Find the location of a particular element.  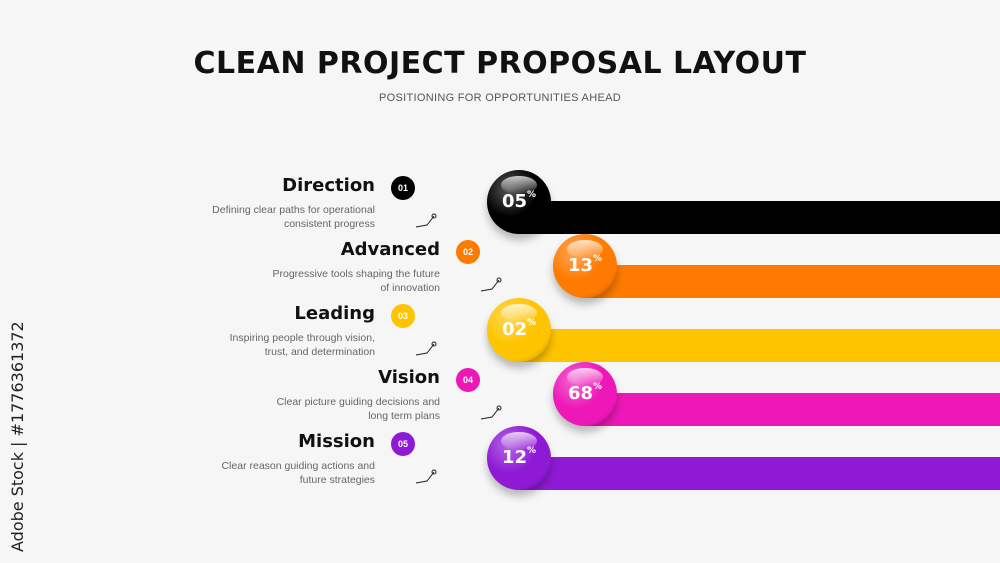

number-badge: 05 is located at coordinates (403, 444).